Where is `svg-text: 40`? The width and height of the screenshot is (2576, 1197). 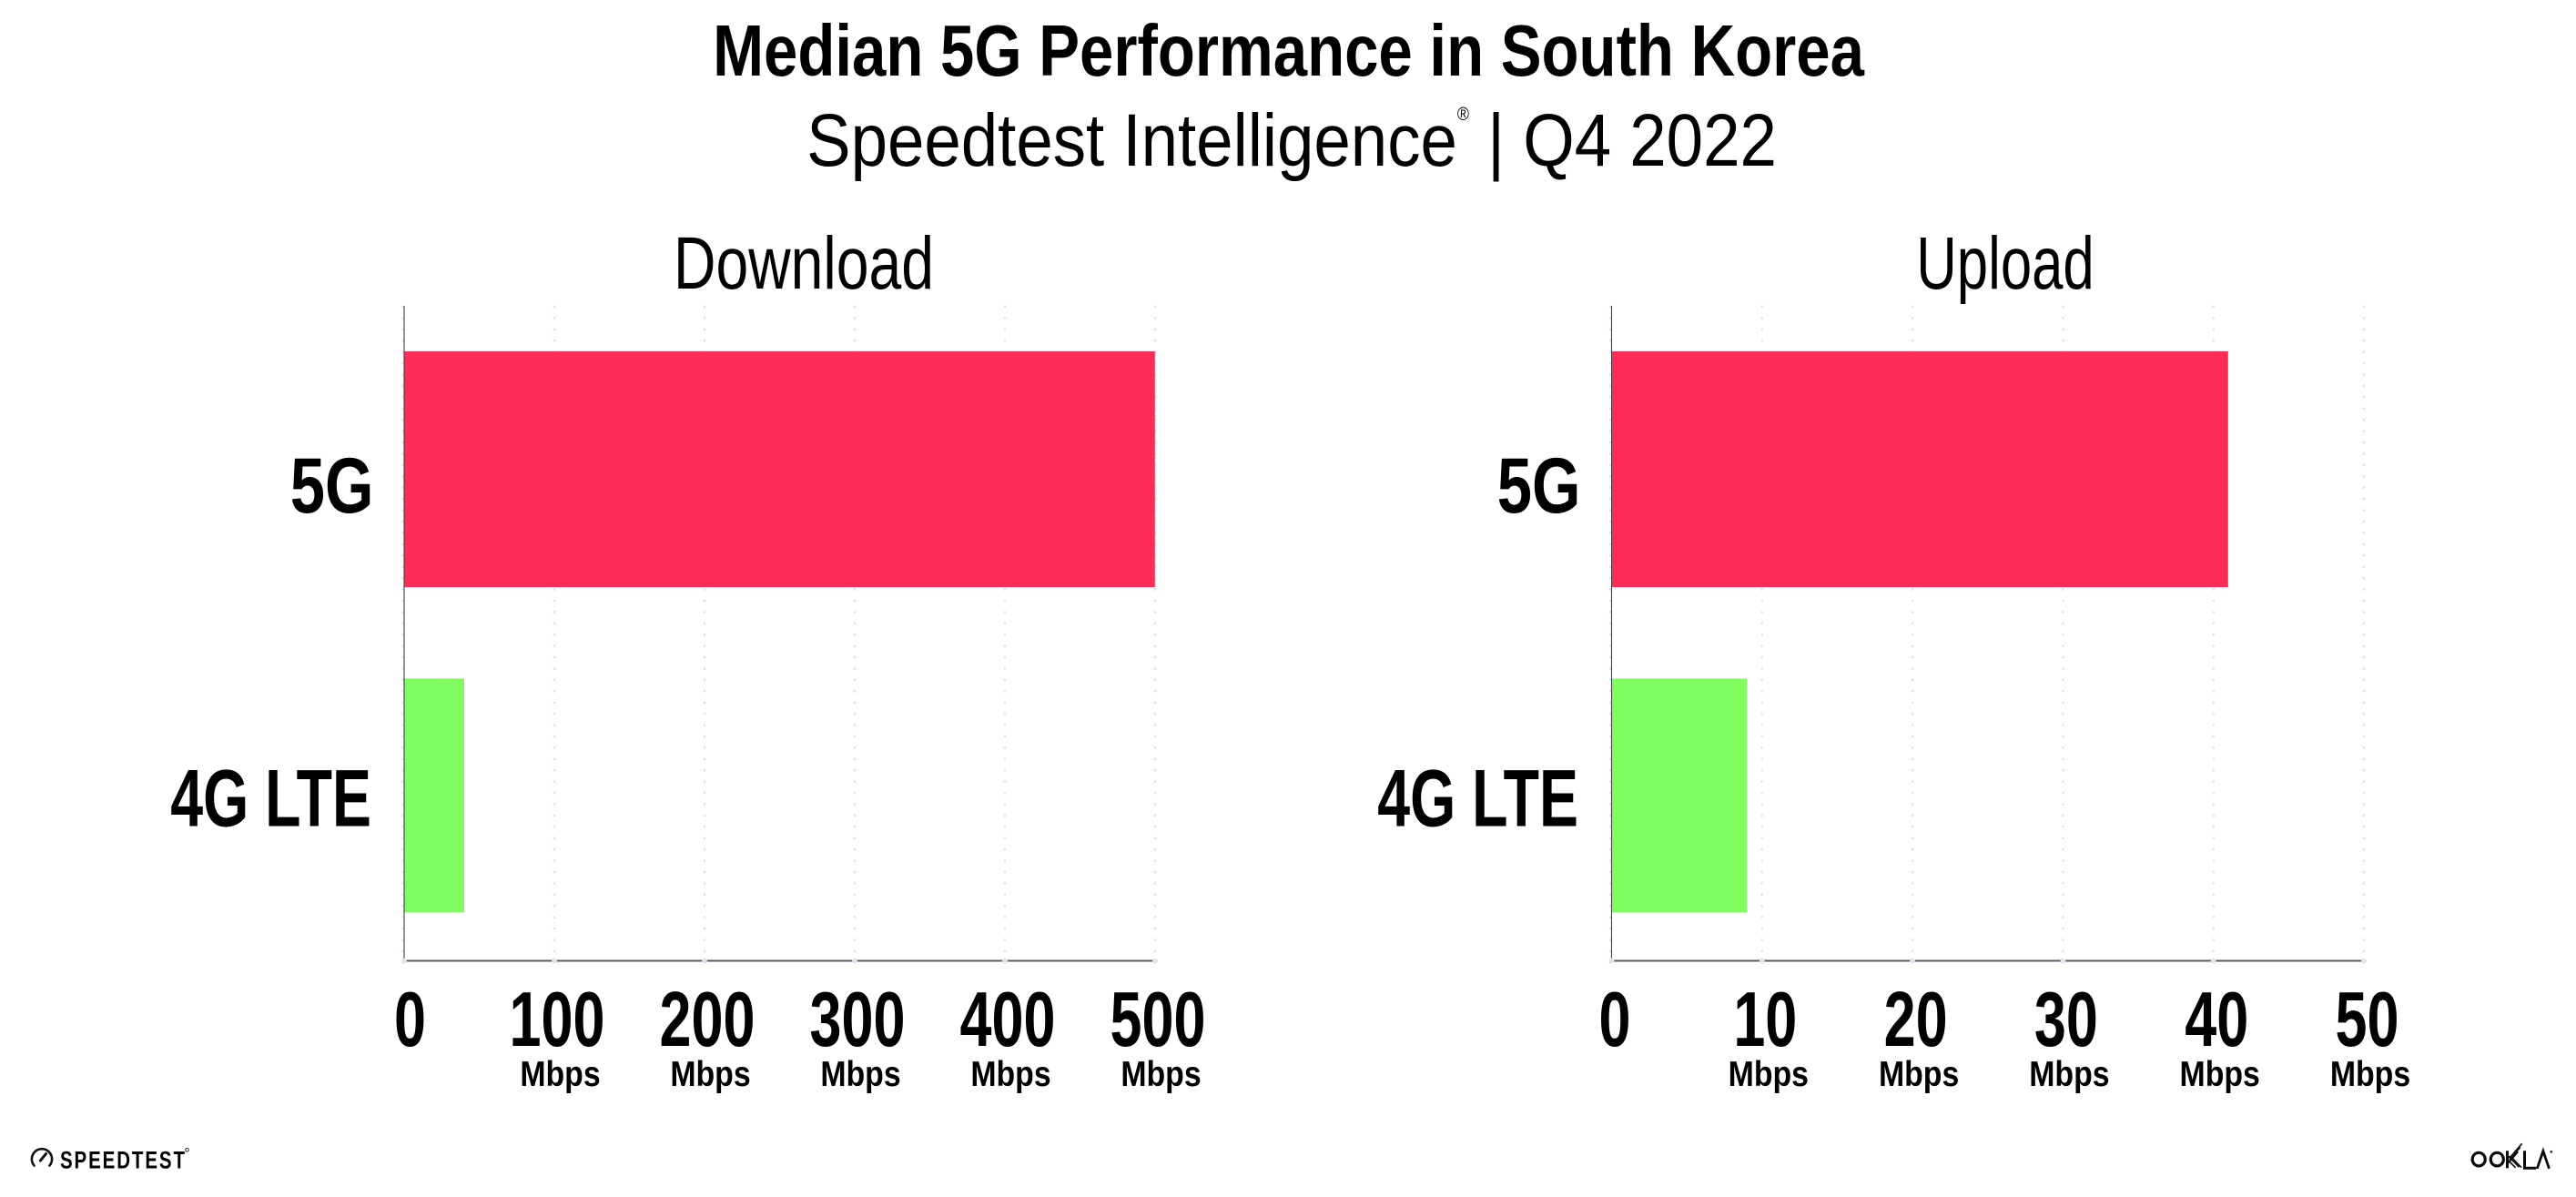 svg-text: 40 is located at coordinates (2216, 1019).